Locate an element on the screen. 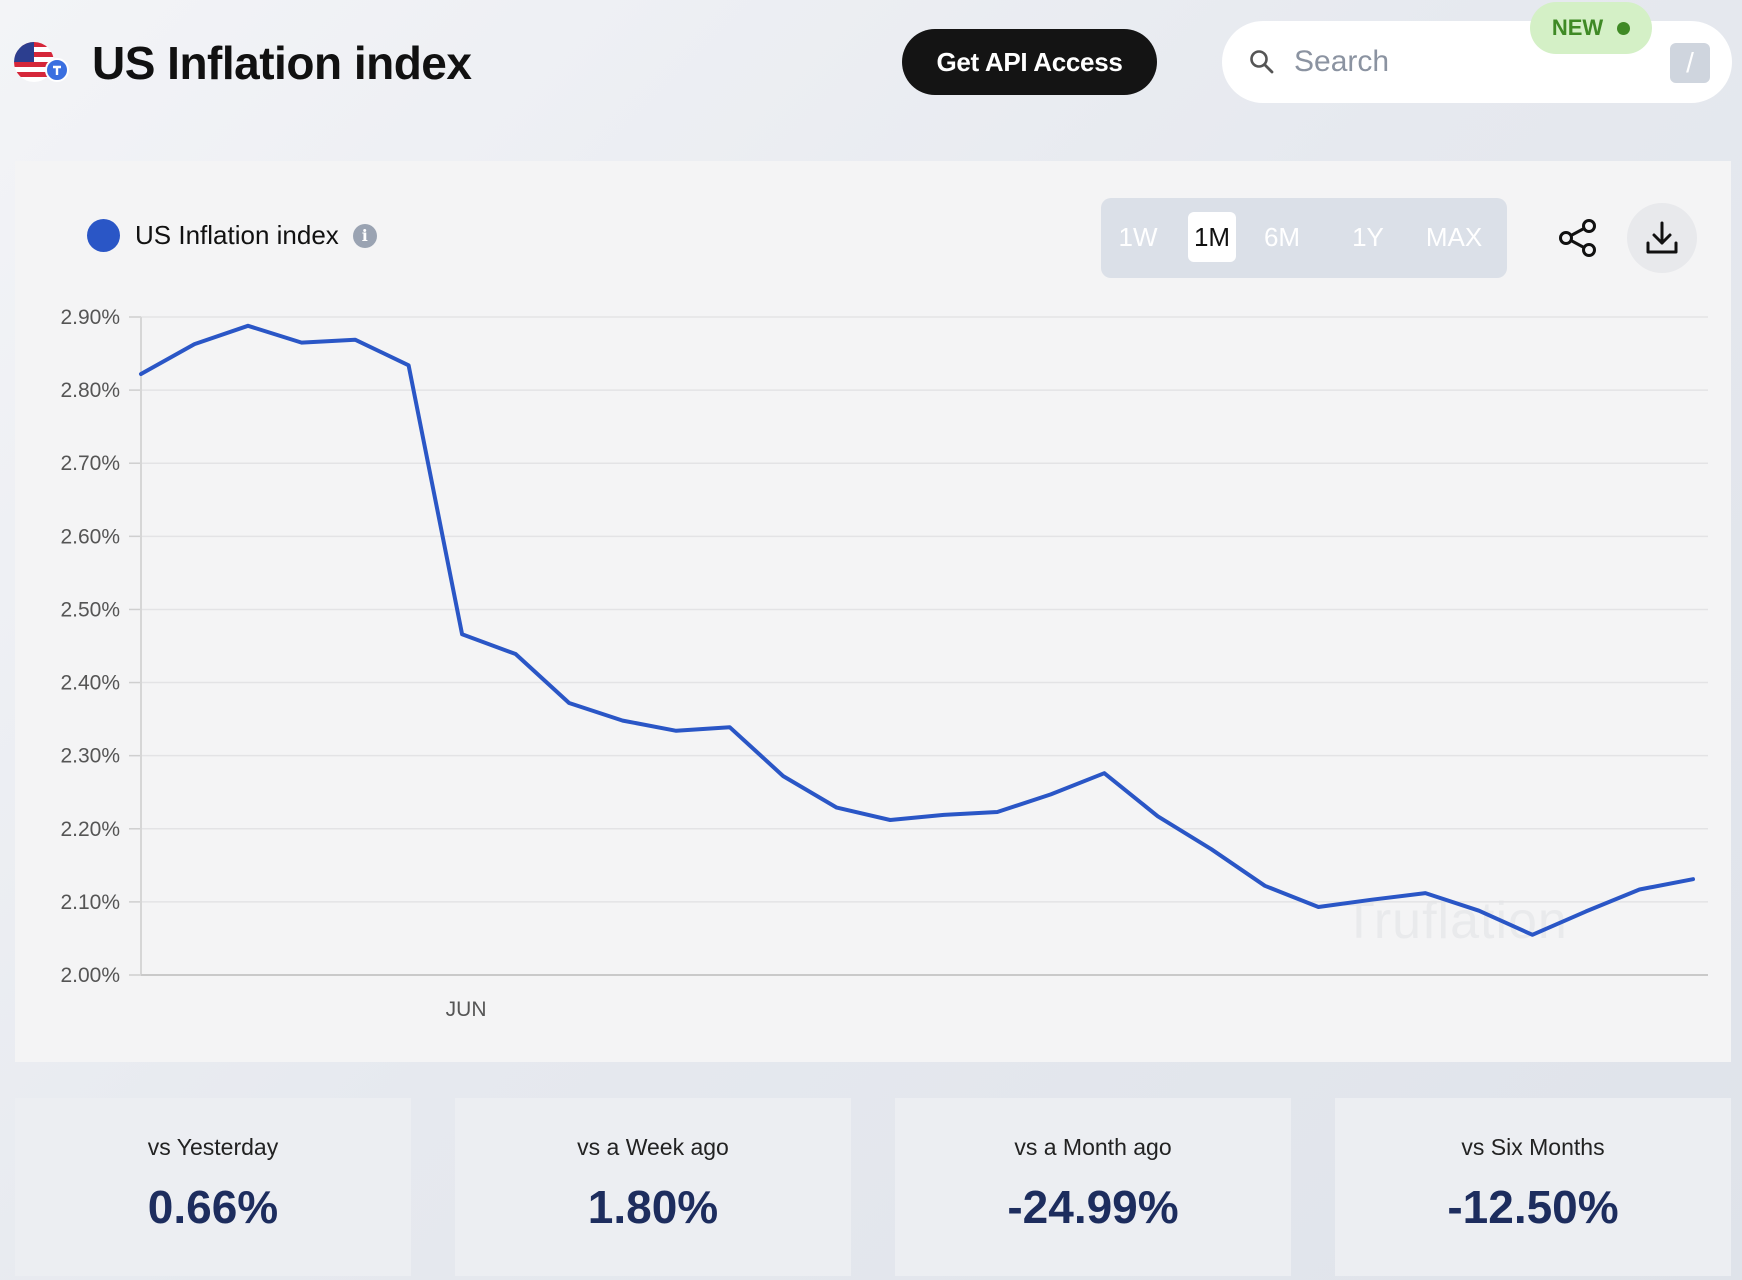 The width and height of the screenshot is (1742, 1280). y-tick-label: 2.90% is located at coordinates (90, 317).